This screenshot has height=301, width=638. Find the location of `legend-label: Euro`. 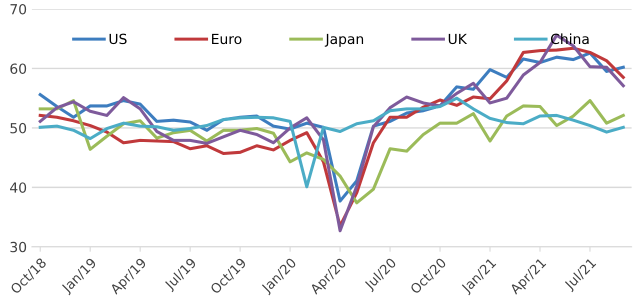

legend-label: Euro is located at coordinates (227, 39).